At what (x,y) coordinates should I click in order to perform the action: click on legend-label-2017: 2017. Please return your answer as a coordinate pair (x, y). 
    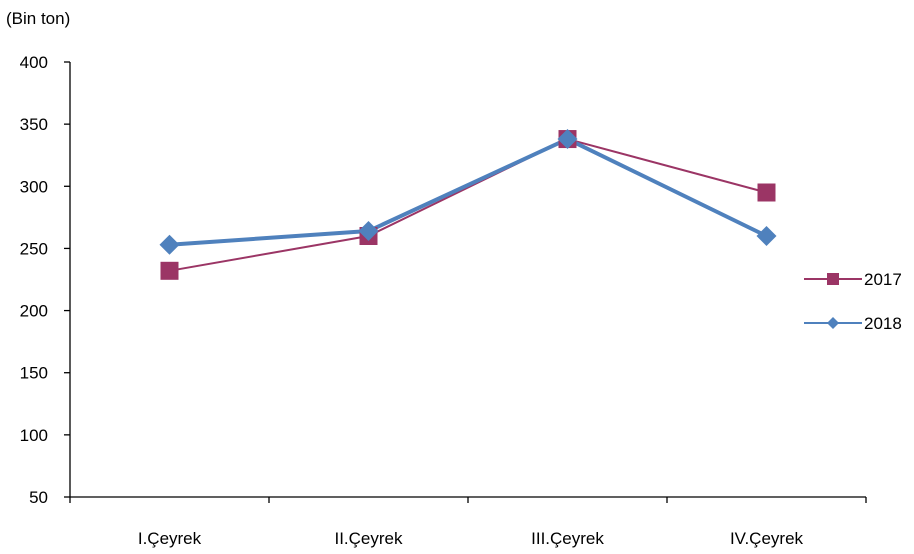
    Looking at the image, I should click on (883, 279).